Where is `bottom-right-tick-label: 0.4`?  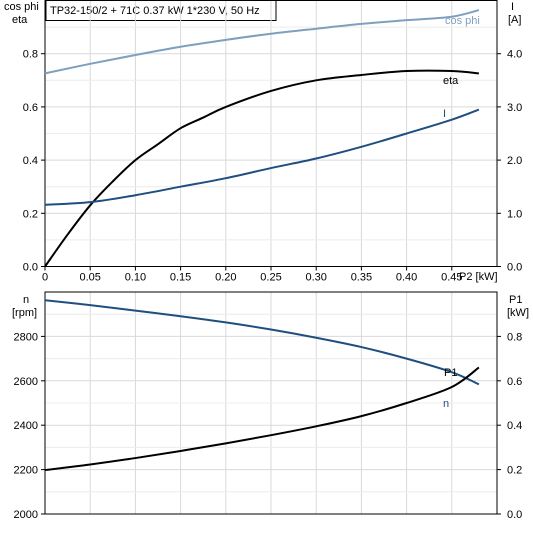
bottom-right-tick-label: 0.4 is located at coordinates (514, 426).